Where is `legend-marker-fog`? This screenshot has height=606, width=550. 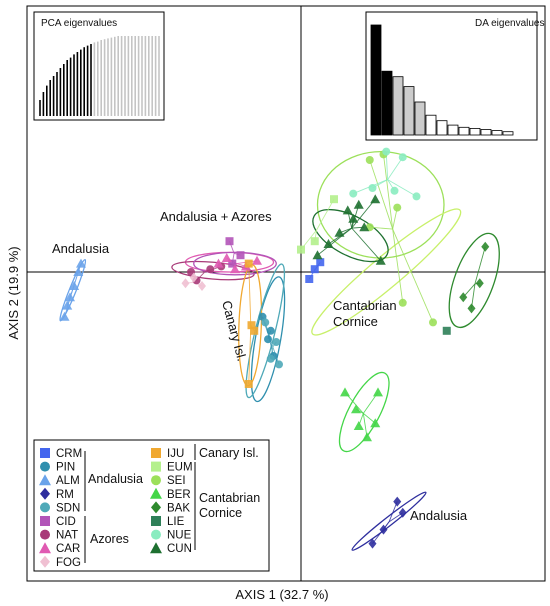
legend-marker-fog is located at coordinates (45, 561).